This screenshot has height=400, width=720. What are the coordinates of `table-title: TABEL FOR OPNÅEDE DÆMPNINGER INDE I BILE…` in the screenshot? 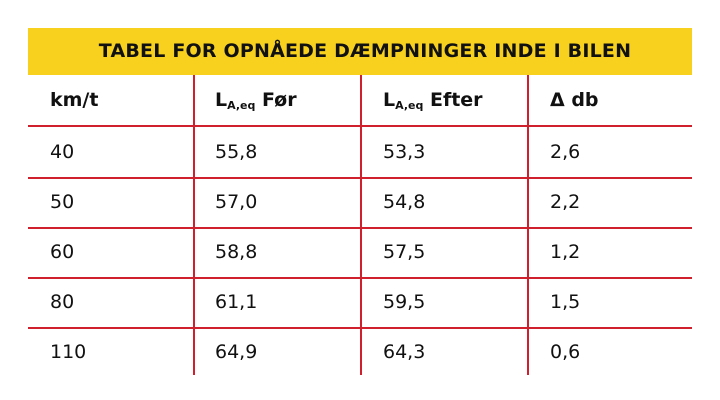 It's located at (365, 51).